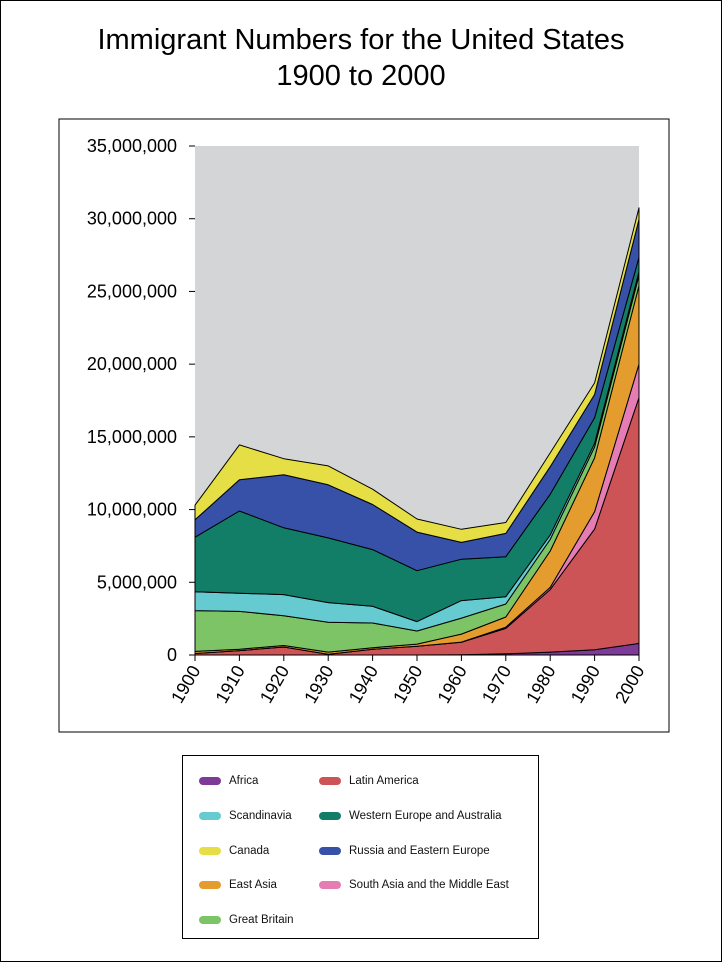 The width and height of the screenshot is (722, 962). I want to click on y-tick-label: 25,000,000, so click(132, 291).